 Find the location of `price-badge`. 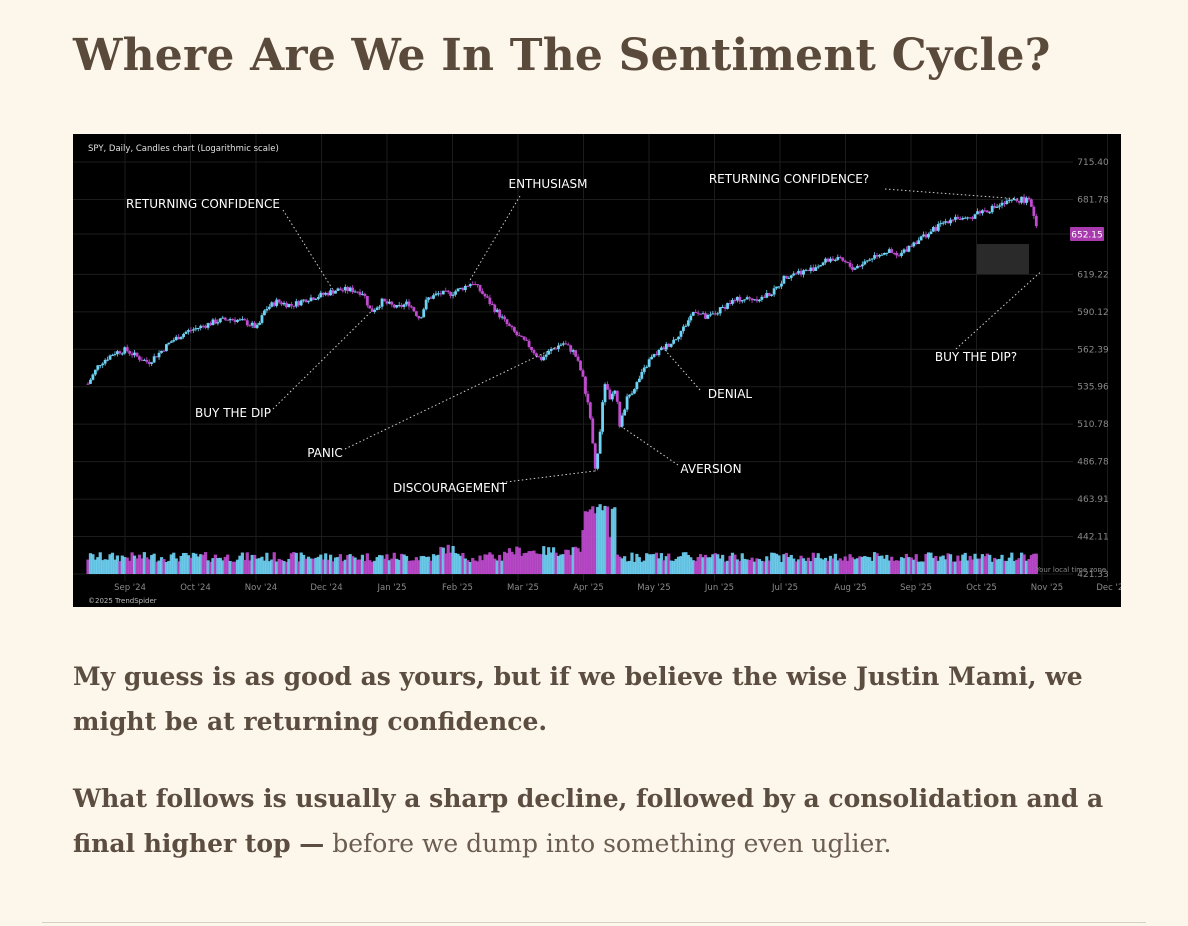

price-badge is located at coordinates (1087, 234).